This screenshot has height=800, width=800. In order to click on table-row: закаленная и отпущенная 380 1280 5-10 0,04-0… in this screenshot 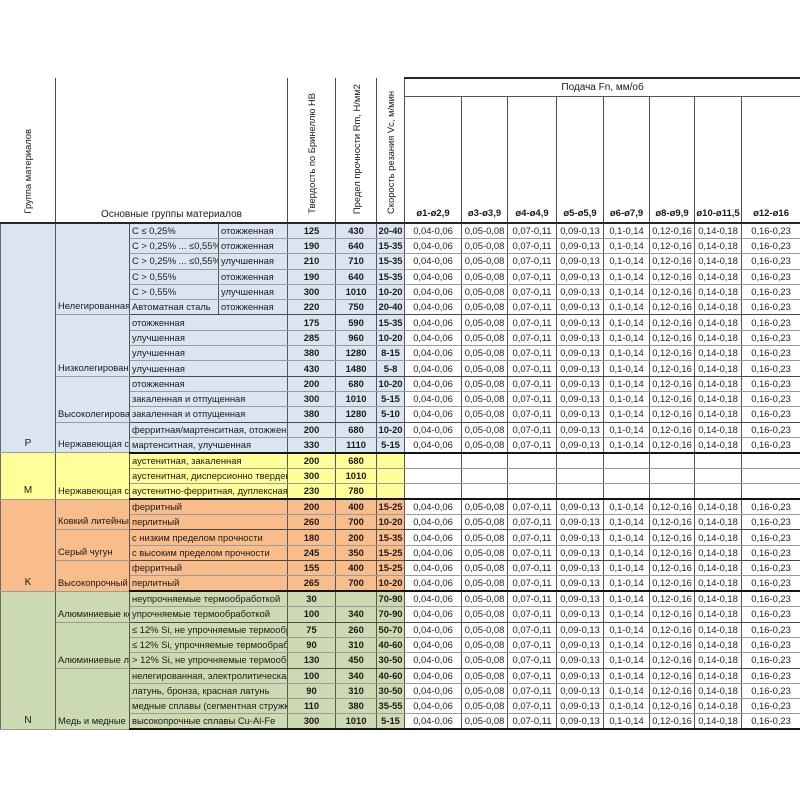, I will do `click(400, 414)`.